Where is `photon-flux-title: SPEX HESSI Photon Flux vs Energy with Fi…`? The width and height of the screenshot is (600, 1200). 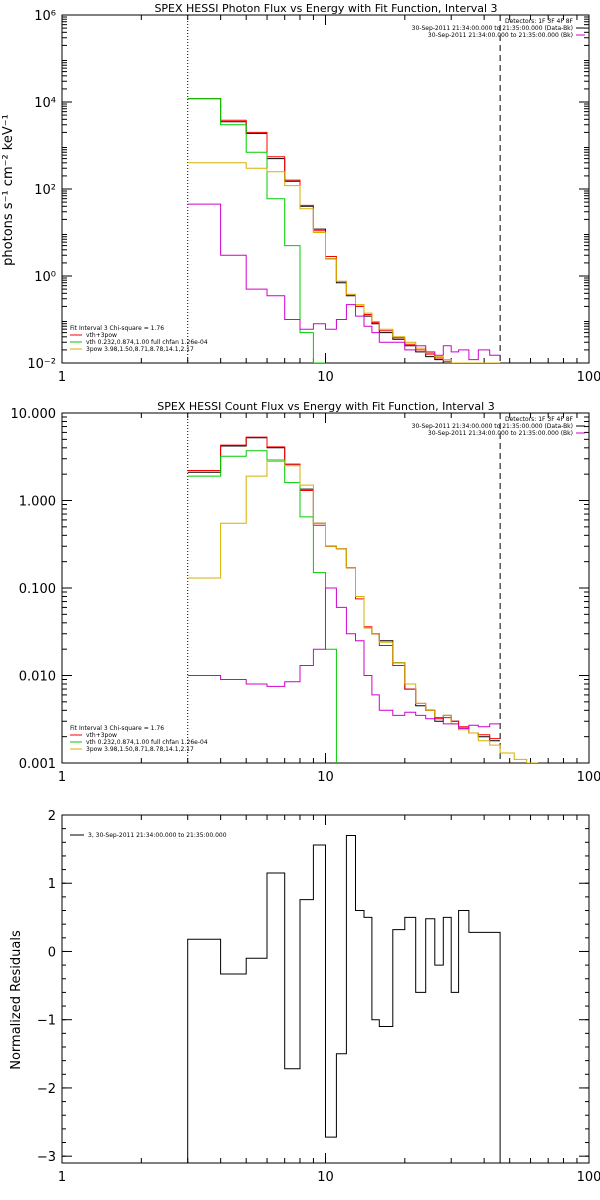
photon-flux-title: SPEX HESSI Photon Flux vs Energy with Fi… is located at coordinates (325, 8).